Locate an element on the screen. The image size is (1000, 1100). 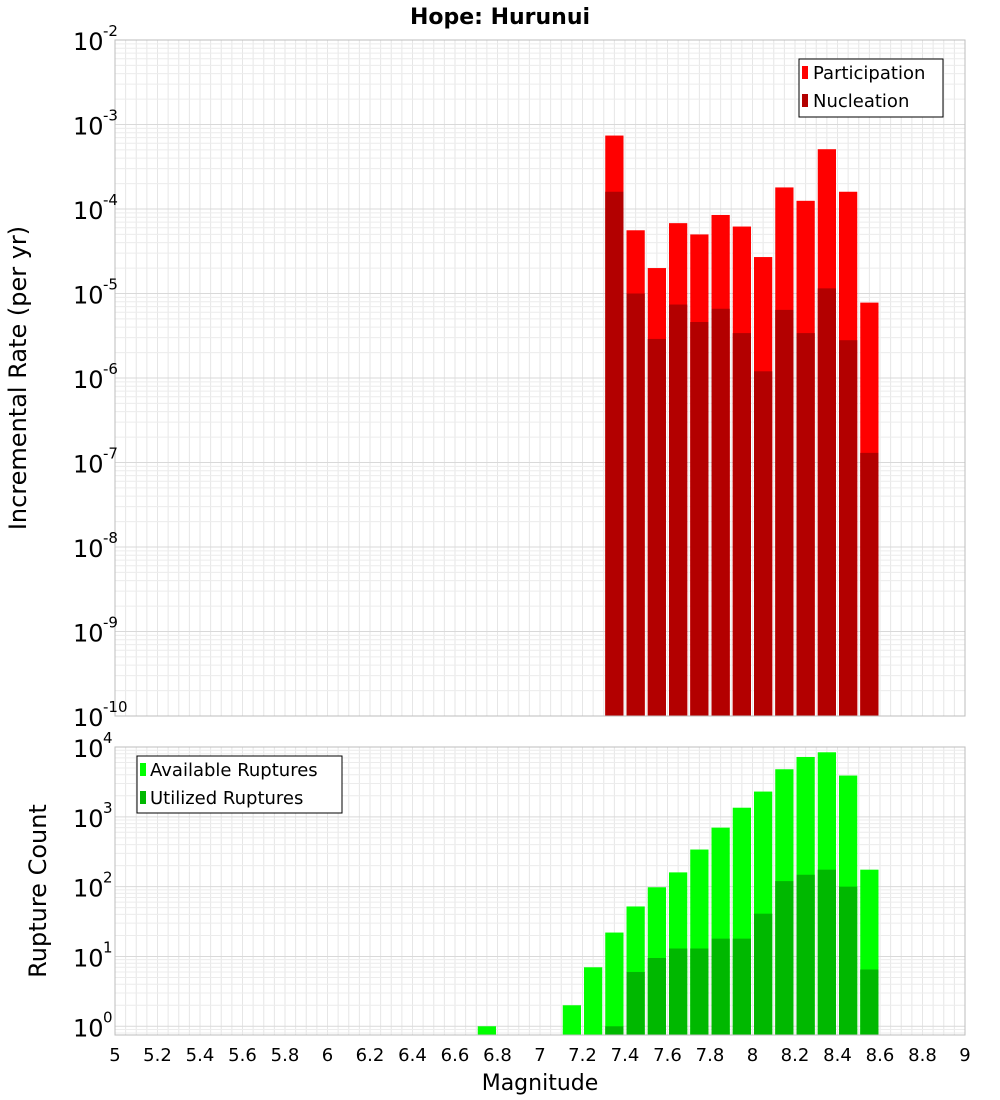
x-tick-label: 8.4 is located at coordinates (837, 1055).